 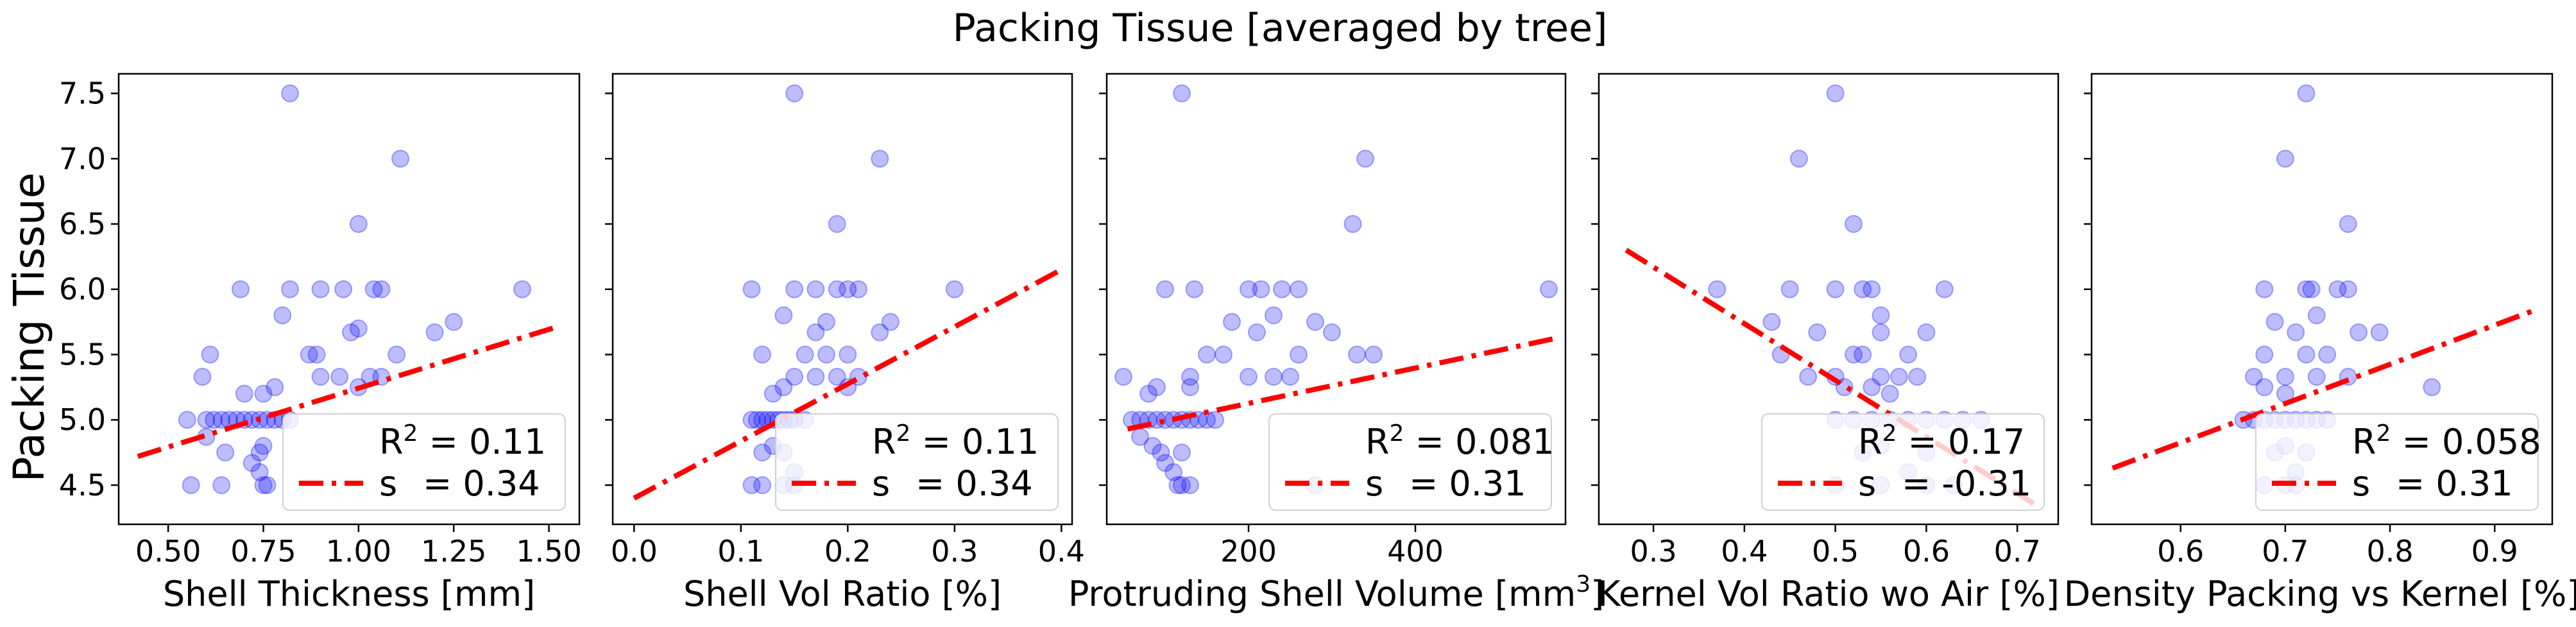 I want to click on legend-s: s = 0.34, so click(x=460, y=484).